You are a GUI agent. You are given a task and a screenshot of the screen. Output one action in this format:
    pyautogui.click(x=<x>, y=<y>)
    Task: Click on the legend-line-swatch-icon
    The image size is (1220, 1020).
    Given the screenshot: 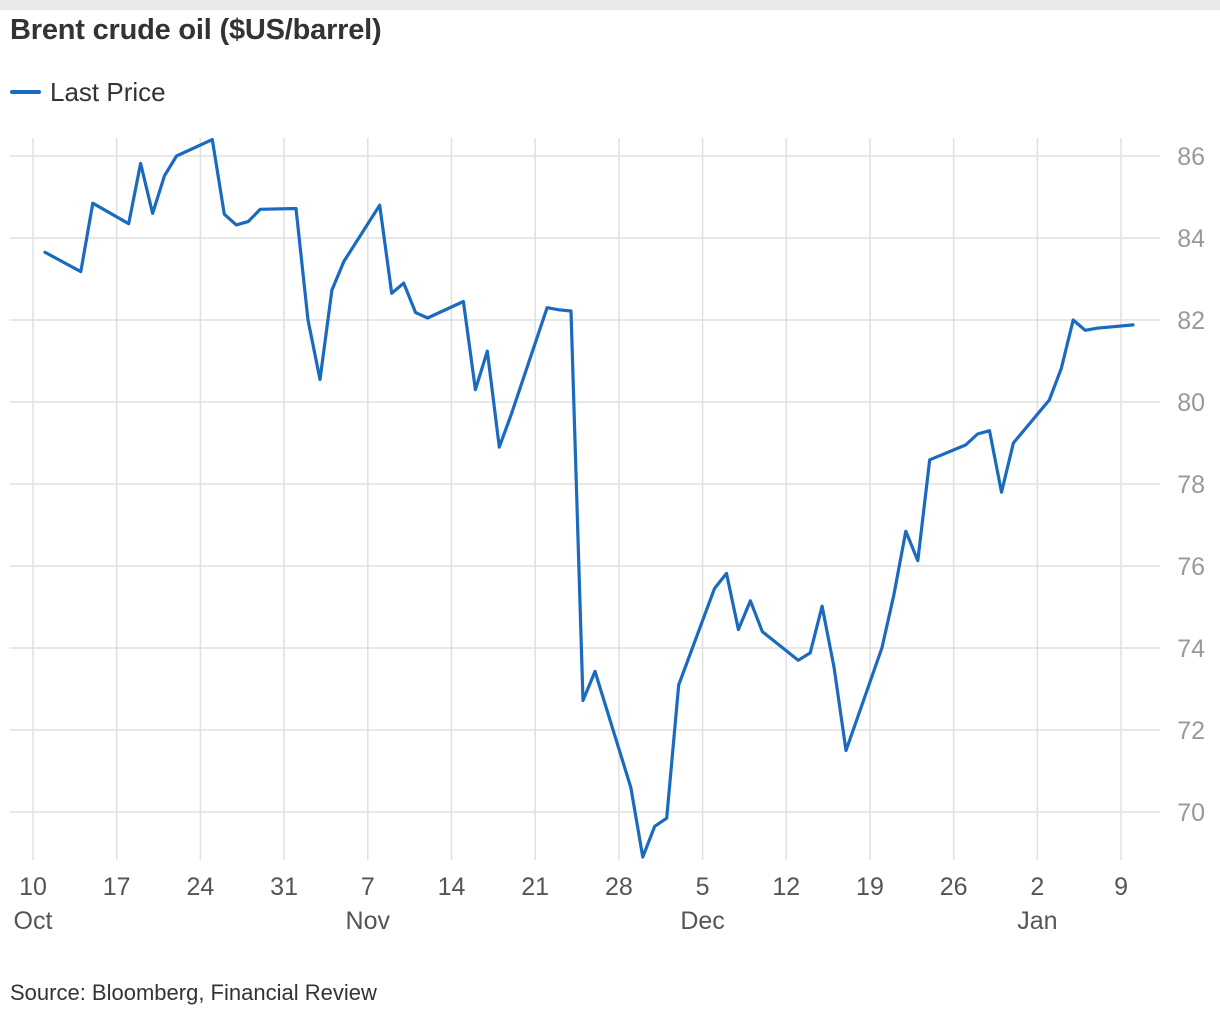 What is the action you would take?
    pyautogui.click(x=25, y=92)
    